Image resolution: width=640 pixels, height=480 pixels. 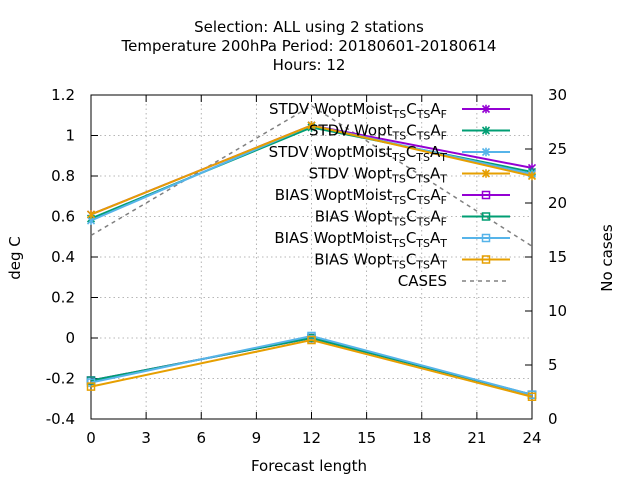 I want to click on y-tick-label: 1, so click(x=70, y=136).